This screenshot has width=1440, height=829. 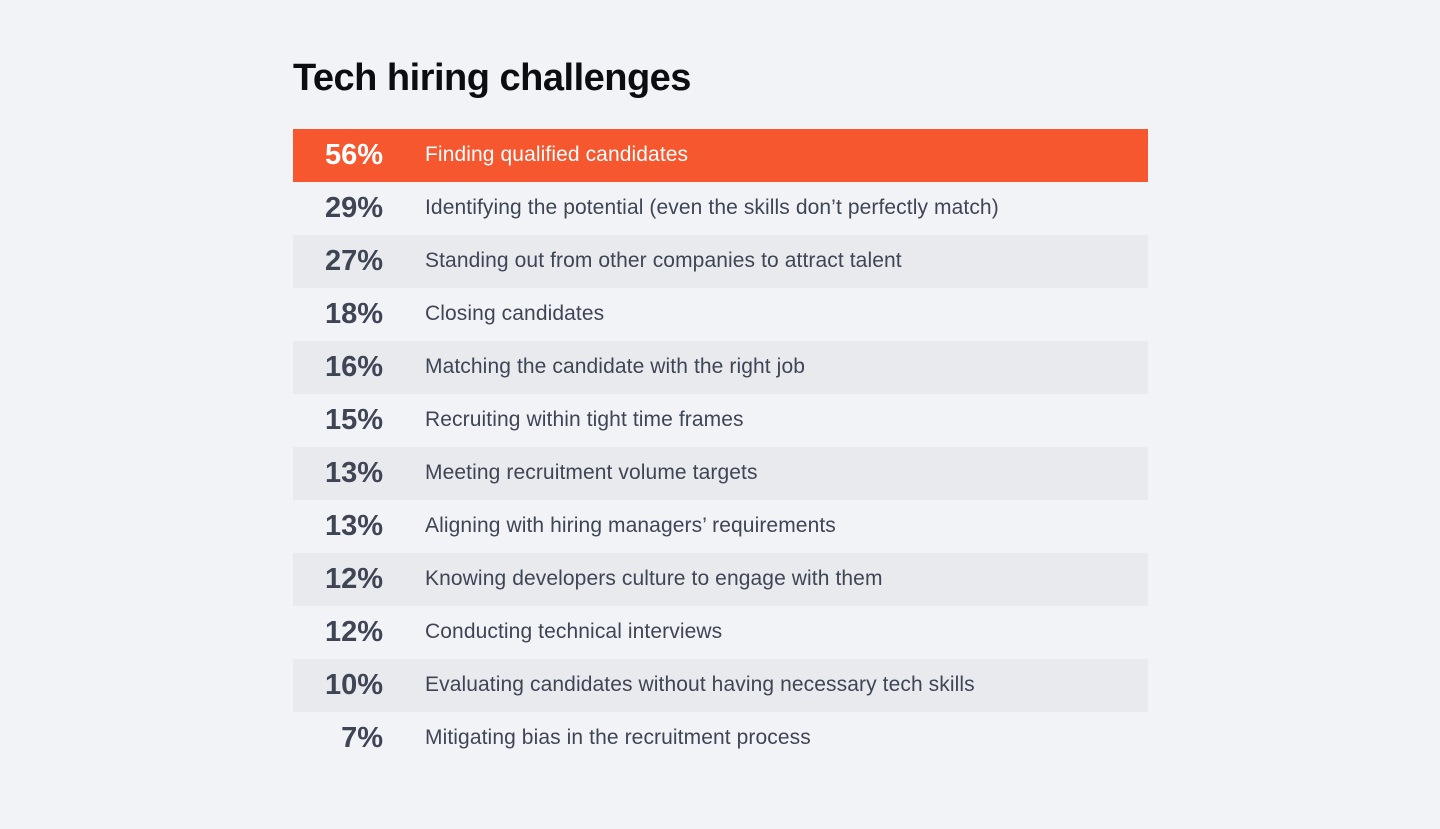 I want to click on table-row: 13% Meeting recruitment volume targets, so click(x=720, y=473).